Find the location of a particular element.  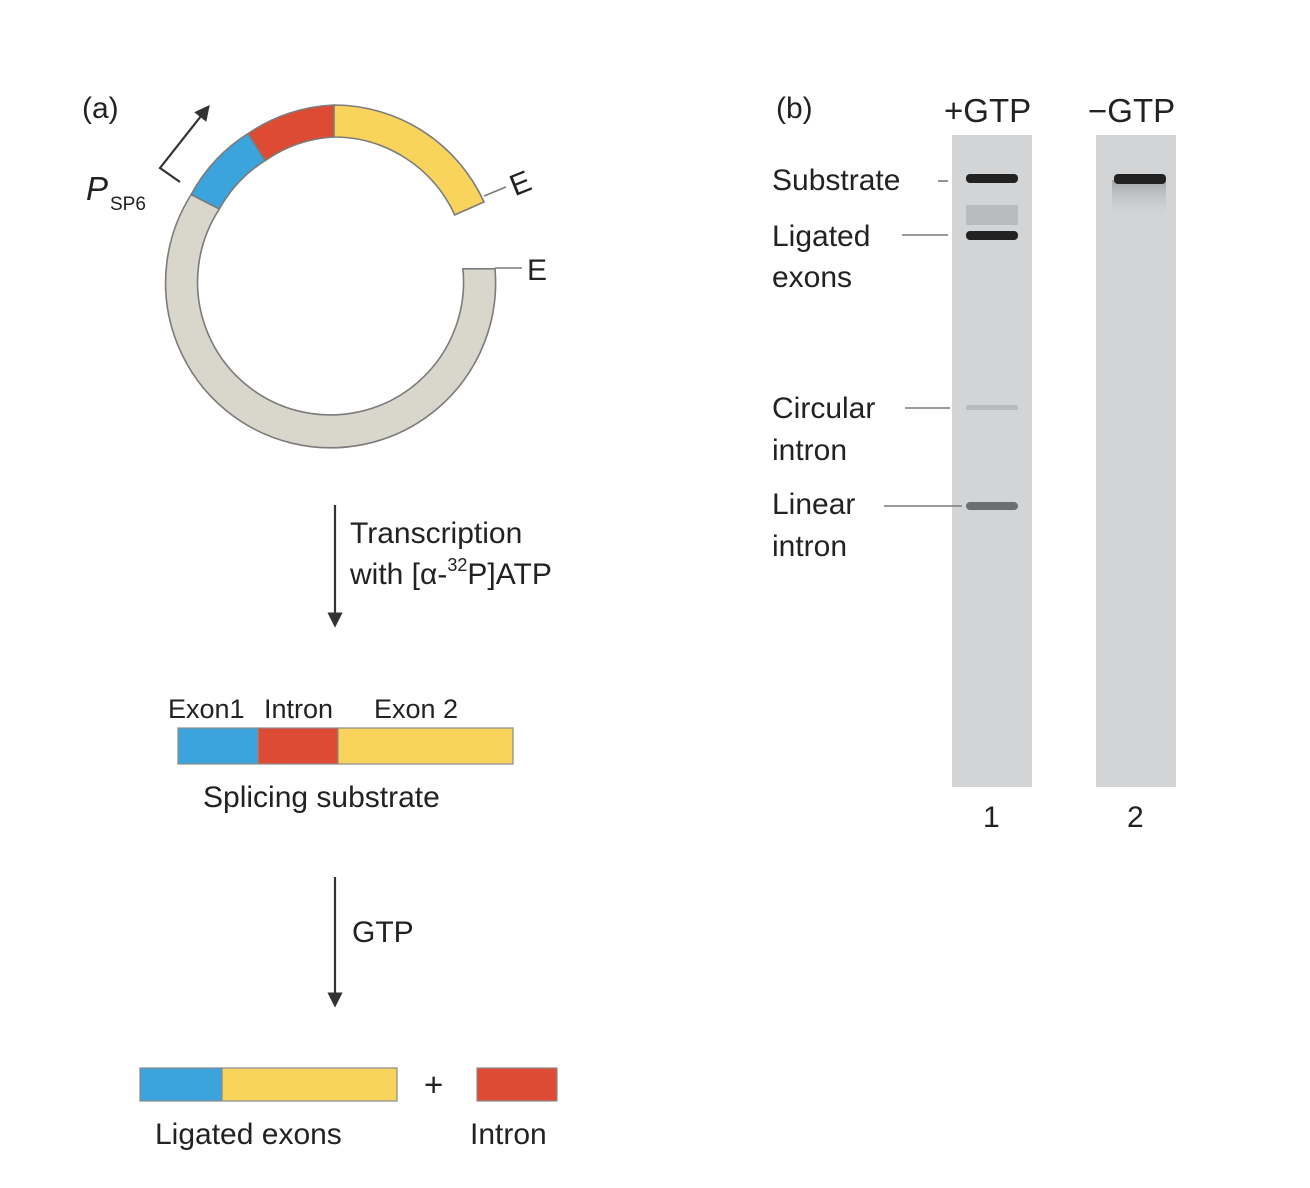

plus-sign: + is located at coordinates (433, 1084).